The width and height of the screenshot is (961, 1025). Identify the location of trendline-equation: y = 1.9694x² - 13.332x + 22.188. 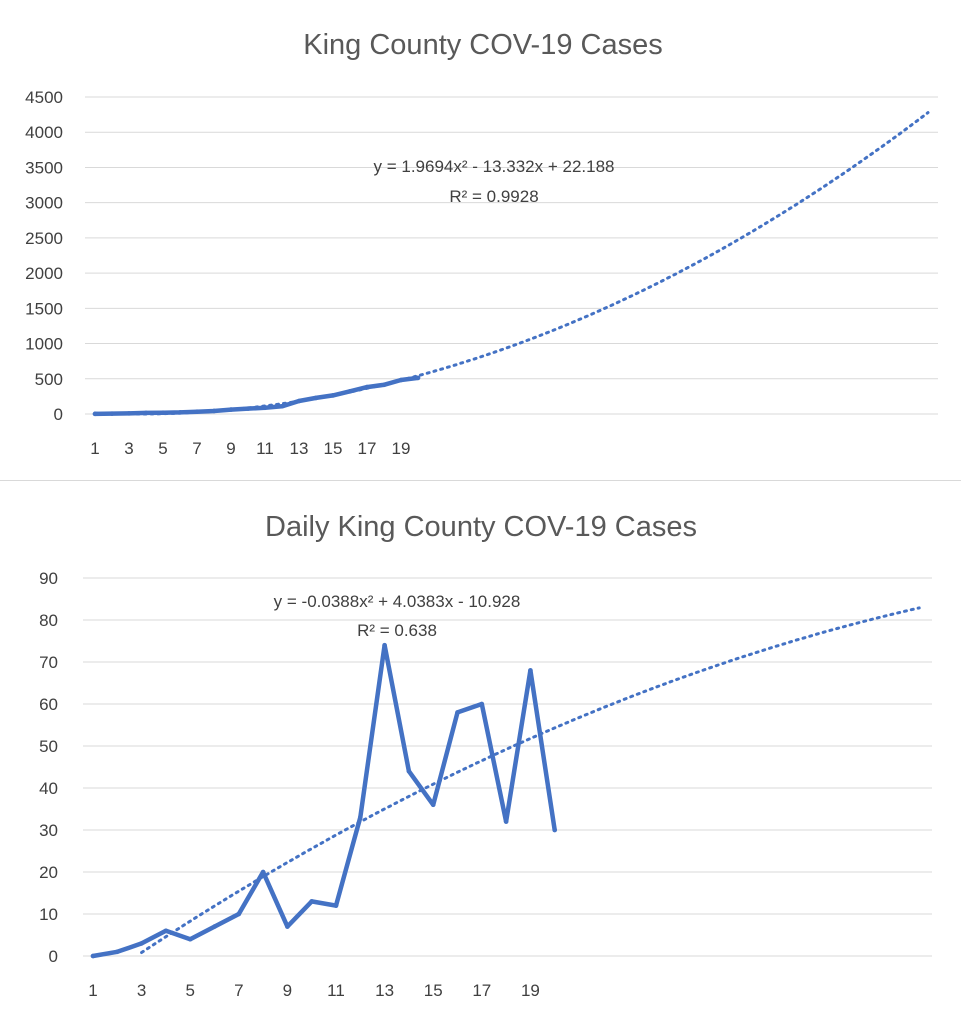
(493, 166).